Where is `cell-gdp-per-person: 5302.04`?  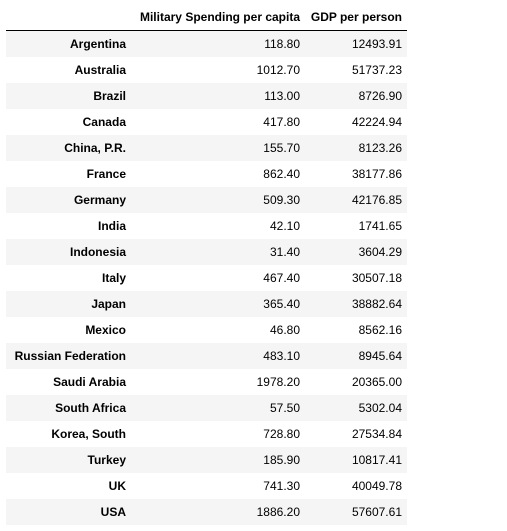 cell-gdp-per-person: 5302.04 is located at coordinates (380, 408).